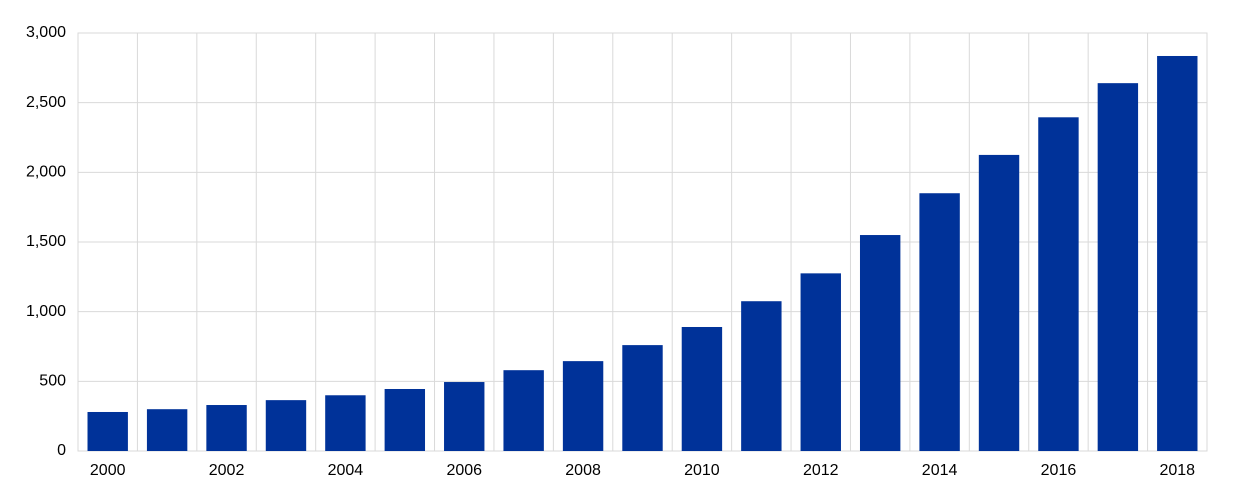 This screenshot has height=502, width=1240. I want to click on y-tick-label: 1,500, so click(46, 241).